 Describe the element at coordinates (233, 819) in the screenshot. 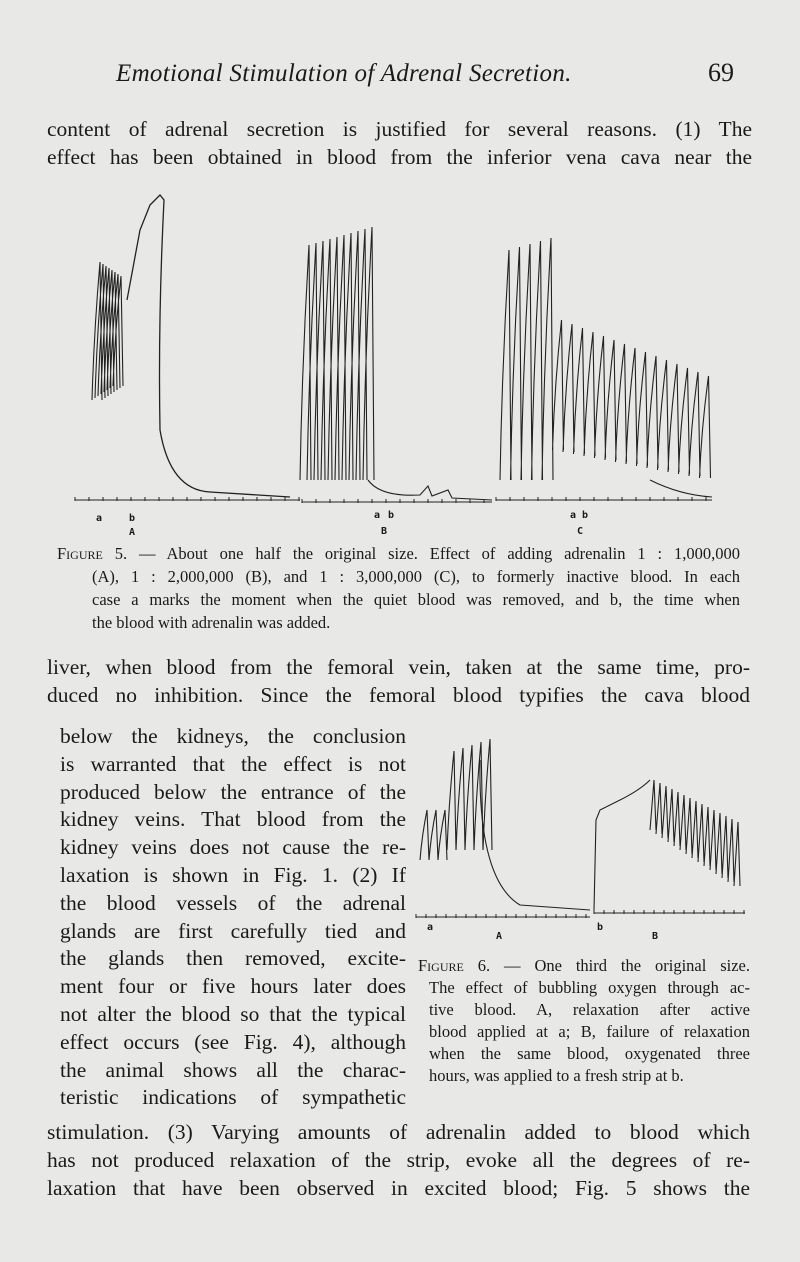

I see `paragraph-line: kidney veins. That blood from the` at that location.